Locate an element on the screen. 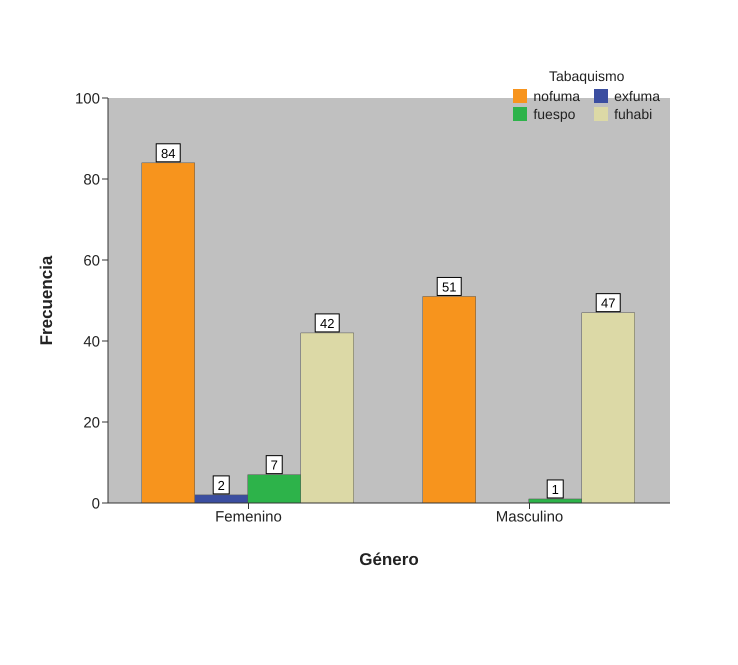 This screenshot has height=665, width=738. data-label: 1 is located at coordinates (555, 489).